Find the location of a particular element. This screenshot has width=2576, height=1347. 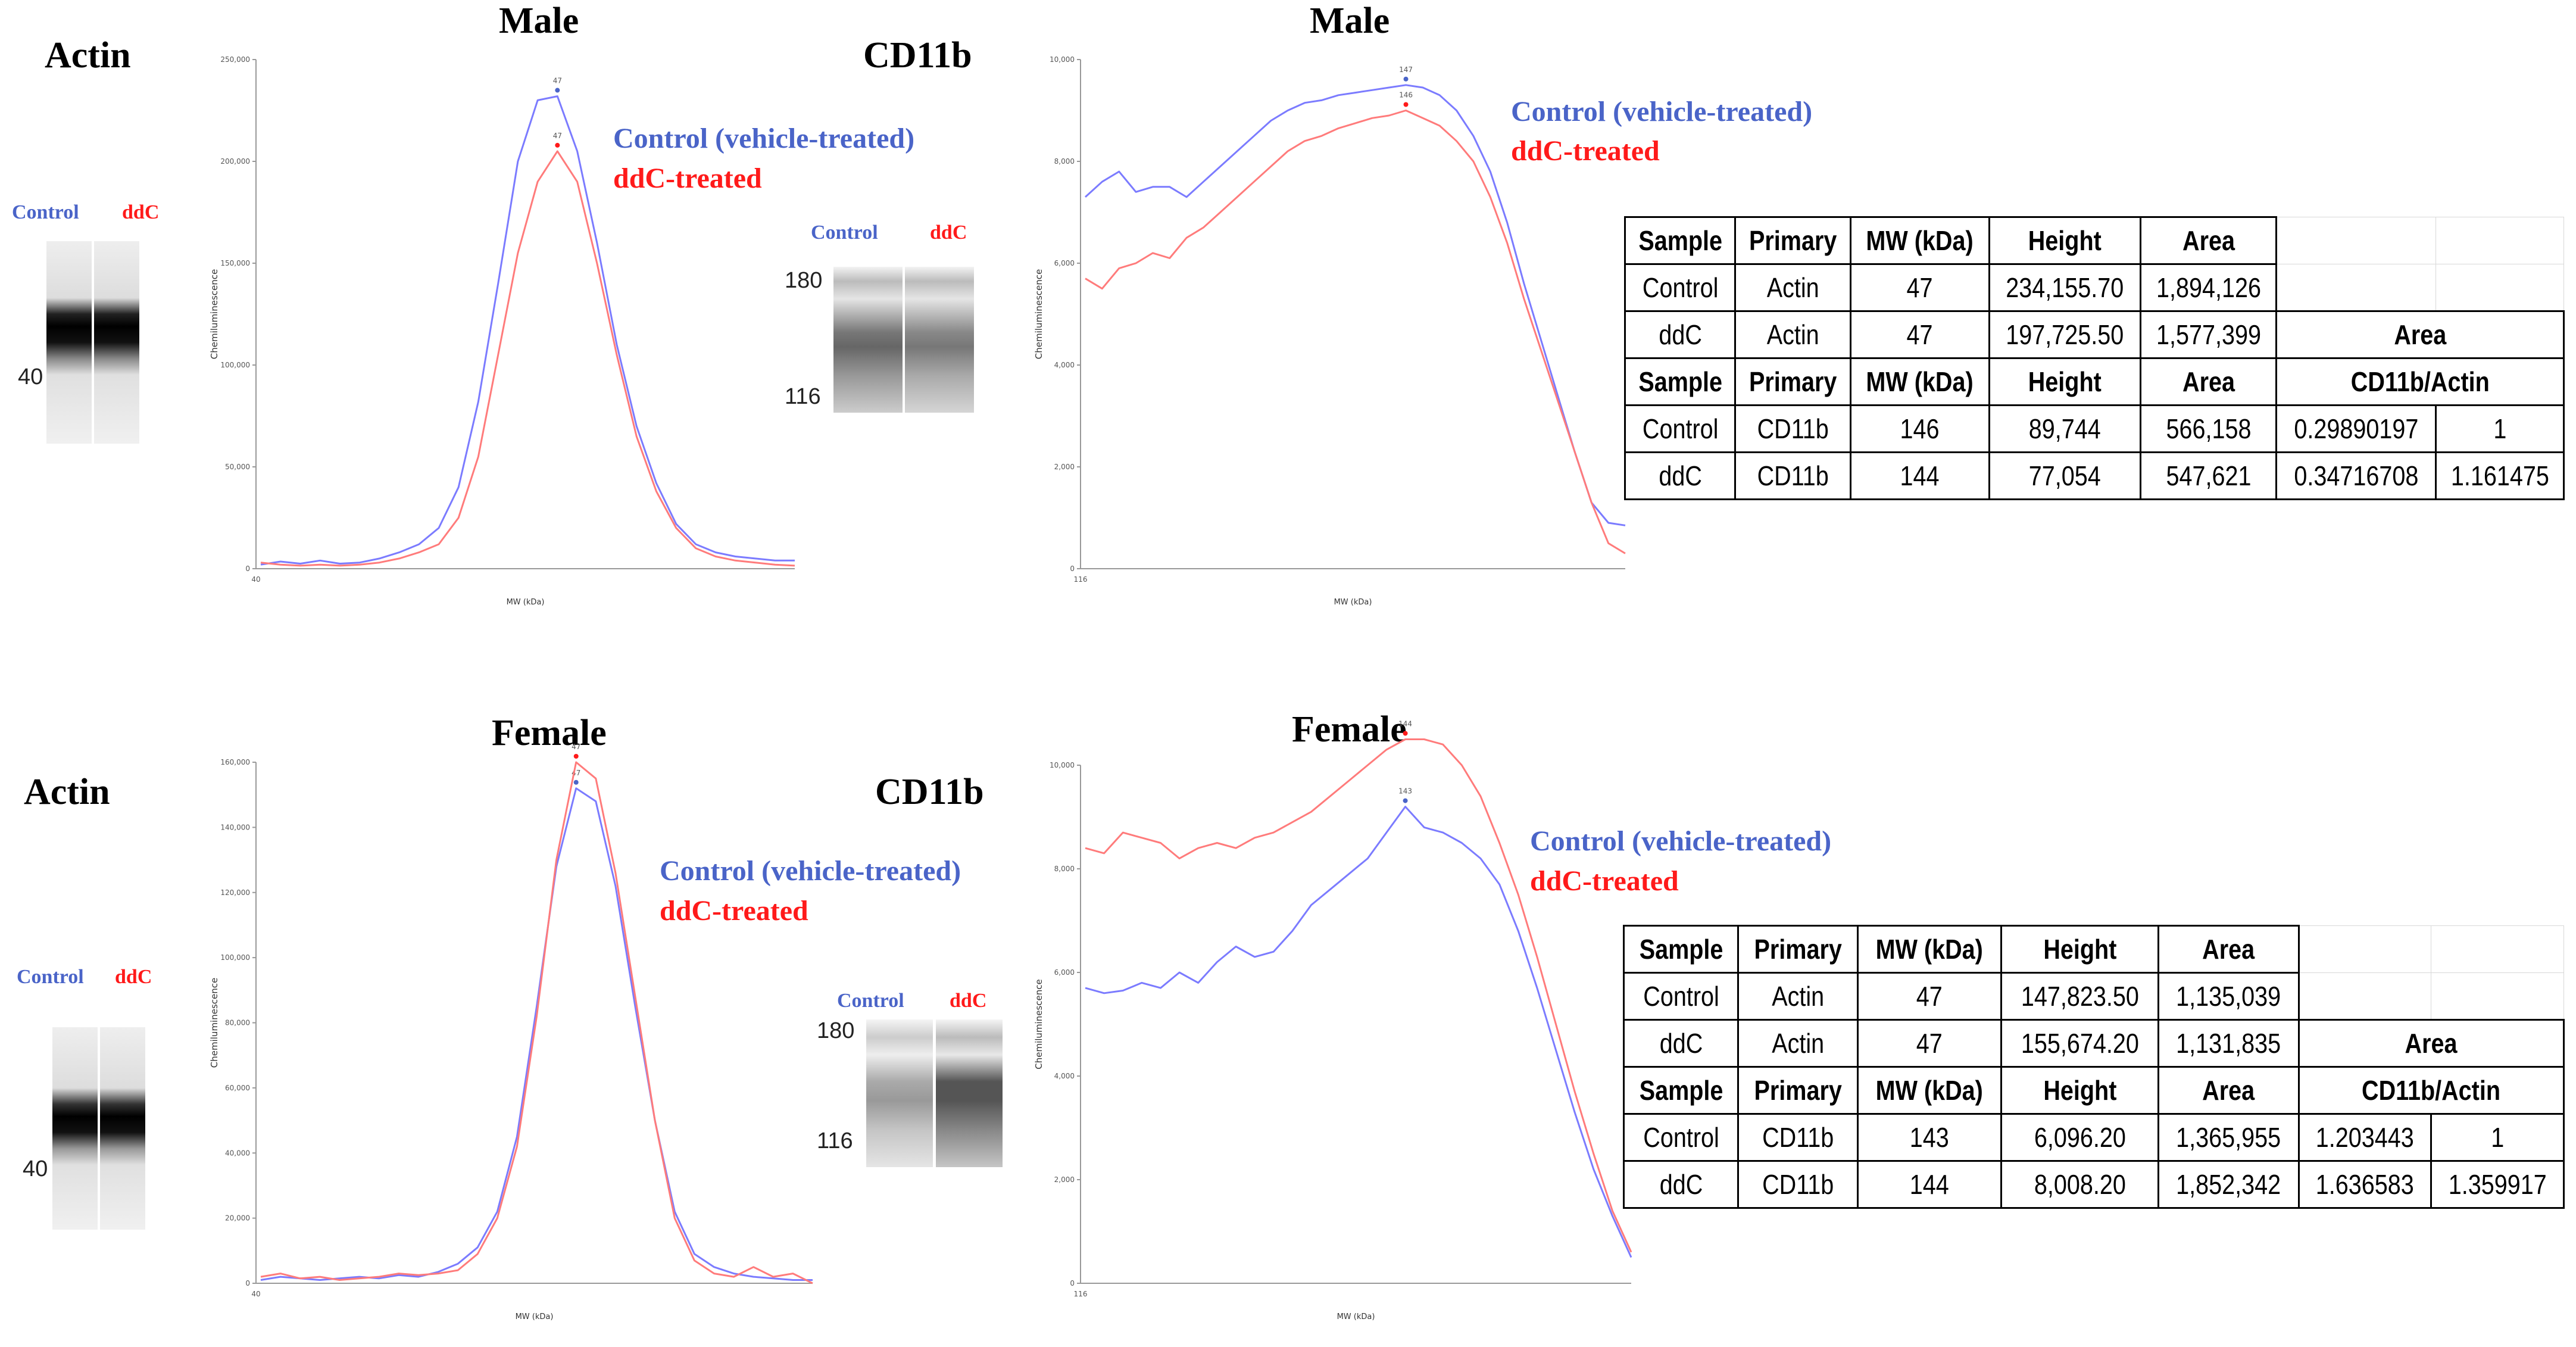

cell: 1,135,039 is located at coordinates (2228, 996).